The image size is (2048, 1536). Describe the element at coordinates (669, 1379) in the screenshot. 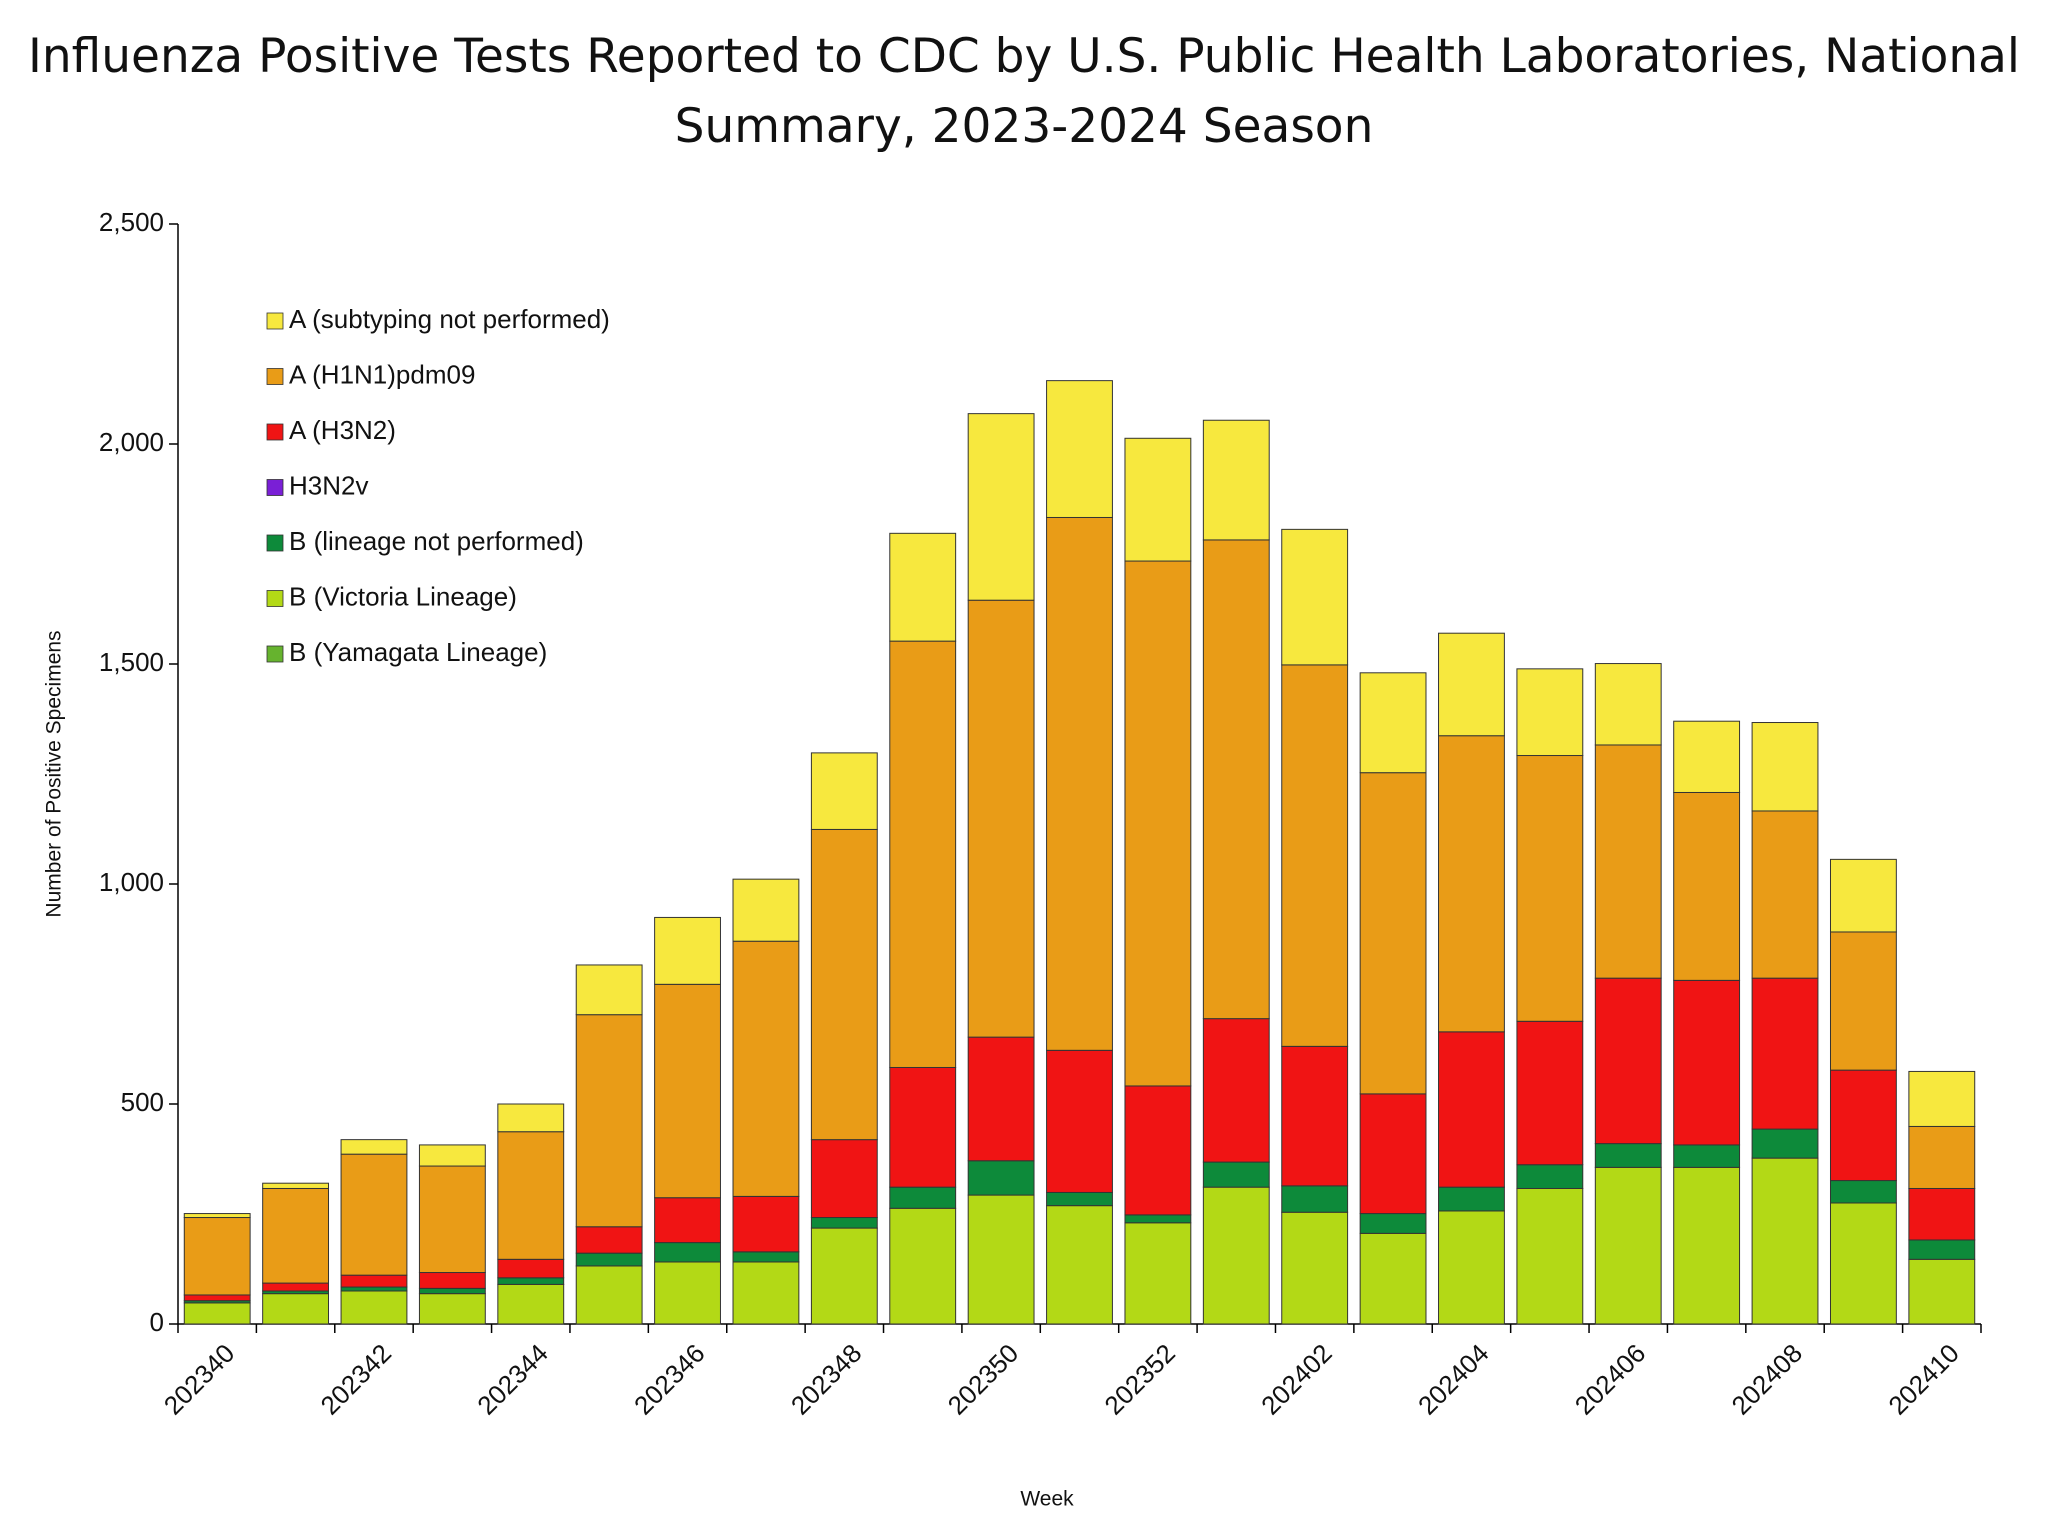

I see `x-tick-label: 202346` at that location.